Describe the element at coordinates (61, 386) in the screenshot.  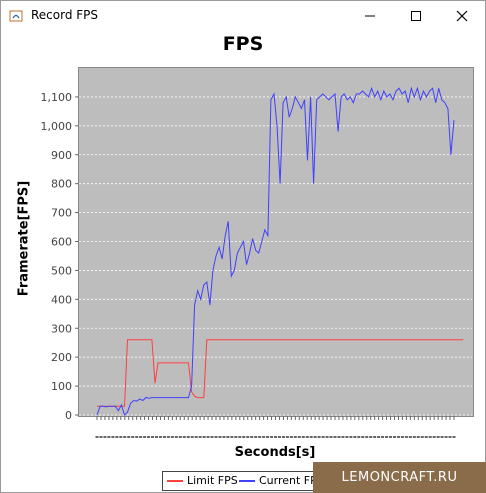
I see `y-tick-label: 100` at that location.